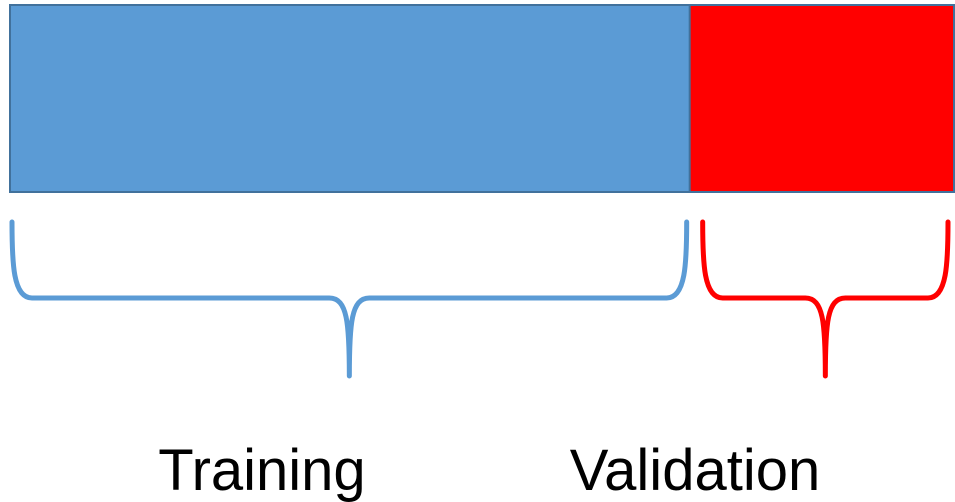 Image resolution: width=955 pixels, height=502 pixels. What do you see at coordinates (261, 470) in the screenshot?
I see `training-label: Training` at bounding box center [261, 470].